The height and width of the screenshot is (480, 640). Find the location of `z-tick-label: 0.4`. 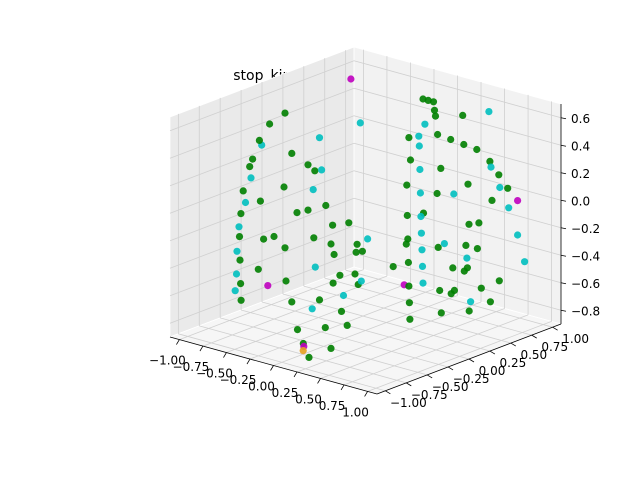

z-tick-label: 0.4 is located at coordinates (580, 146).